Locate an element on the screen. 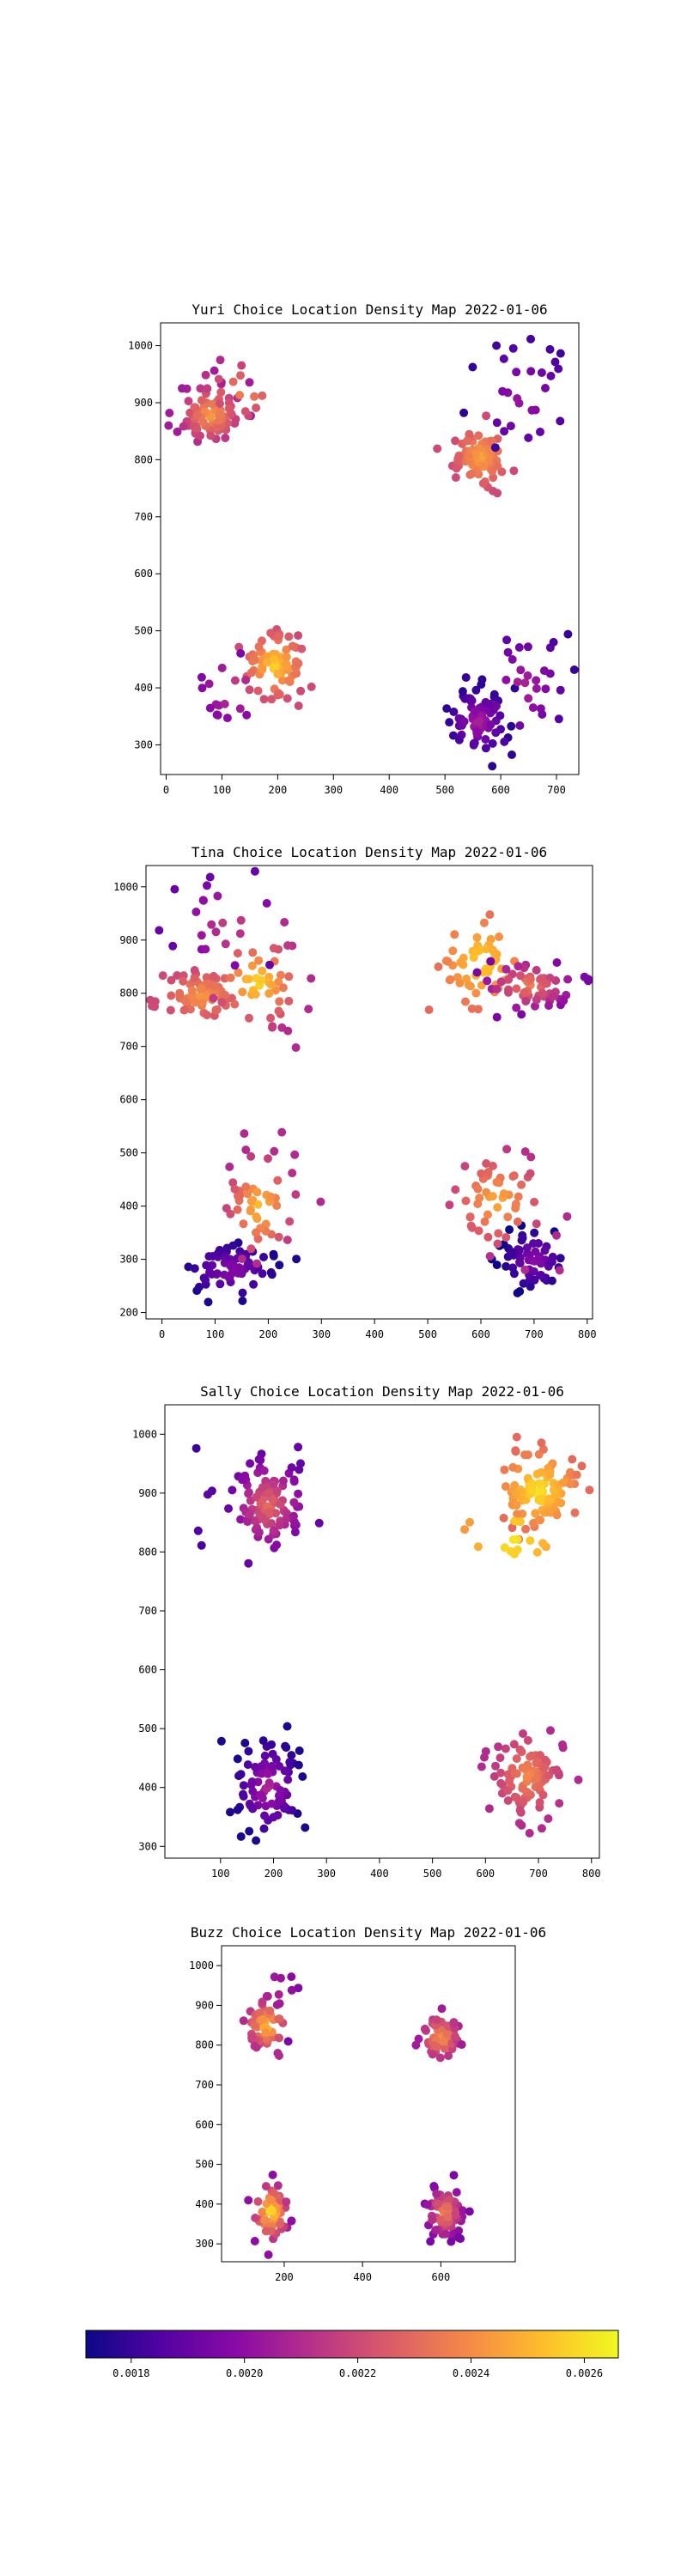 The width and height of the screenshot is (687, 2576). x-tick-label: 200 is located at coordinates (278, 790).